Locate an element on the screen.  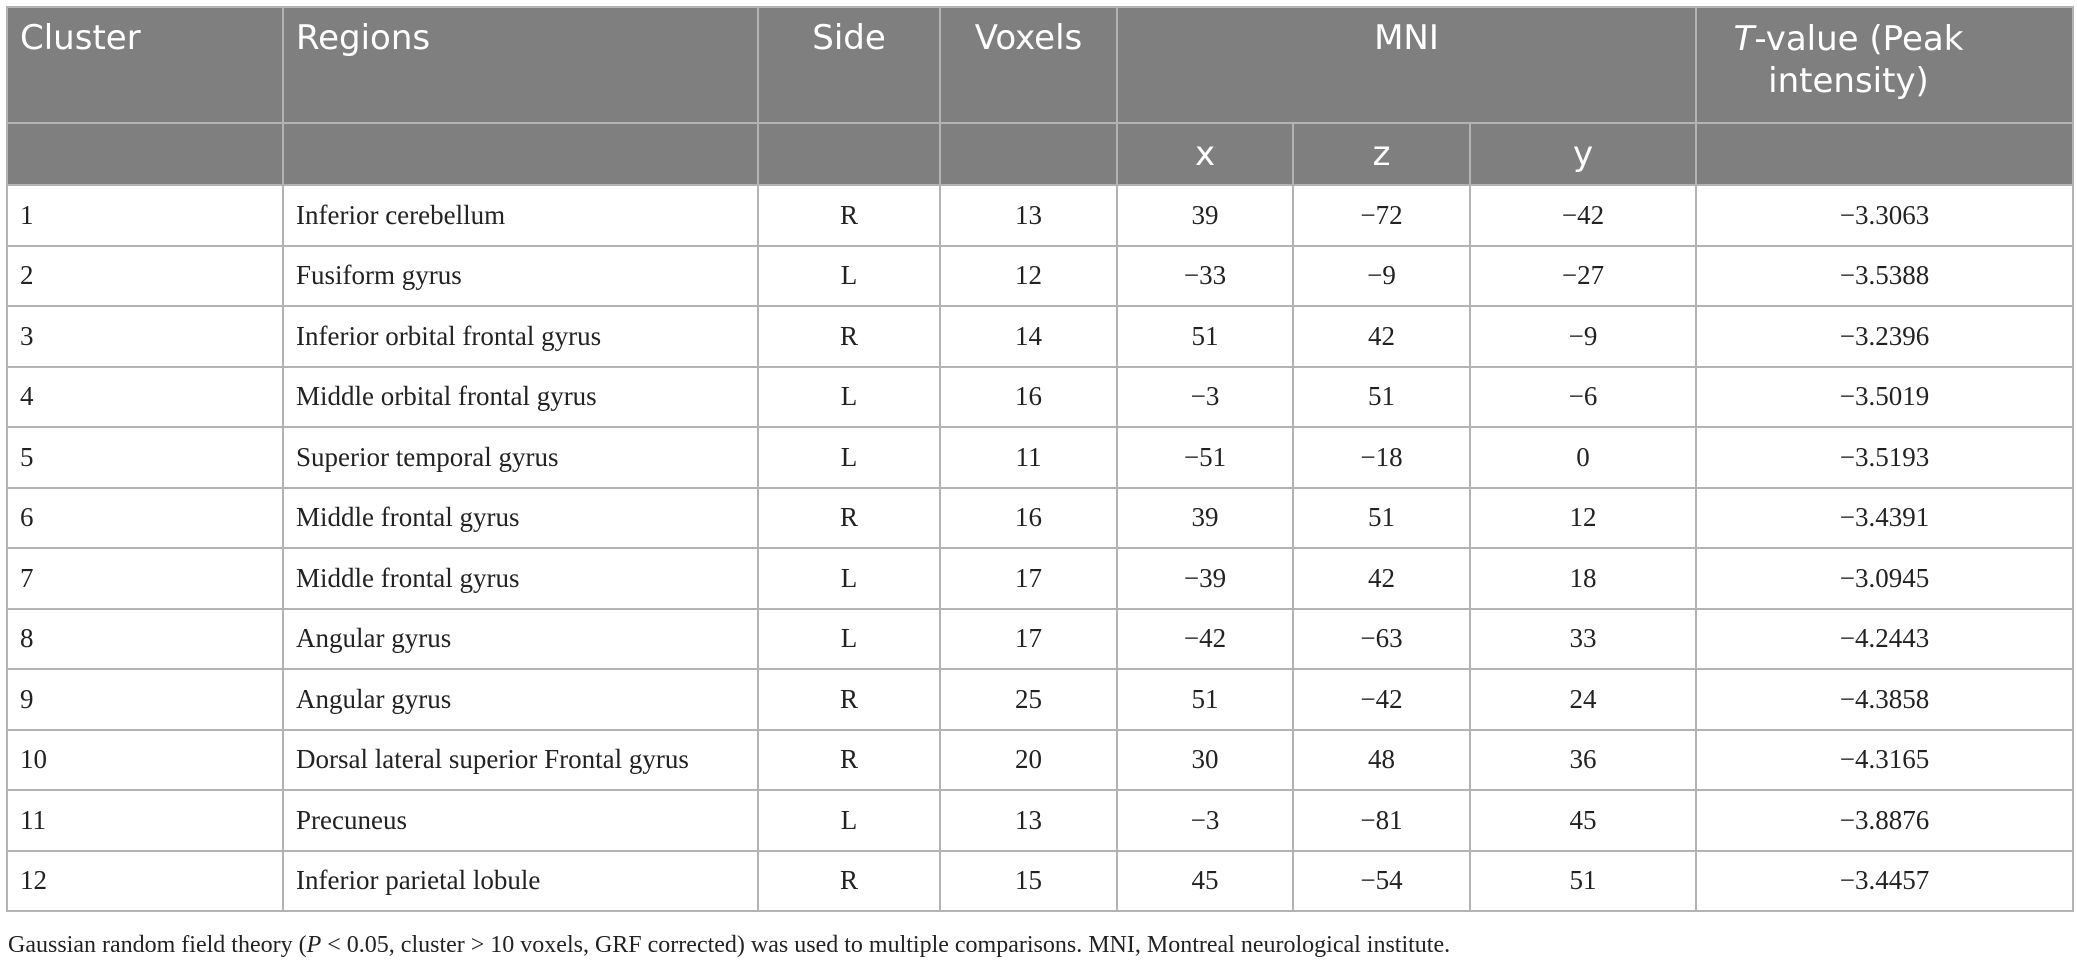
cell-cluster: 3 is located at coordinates (145, 336).